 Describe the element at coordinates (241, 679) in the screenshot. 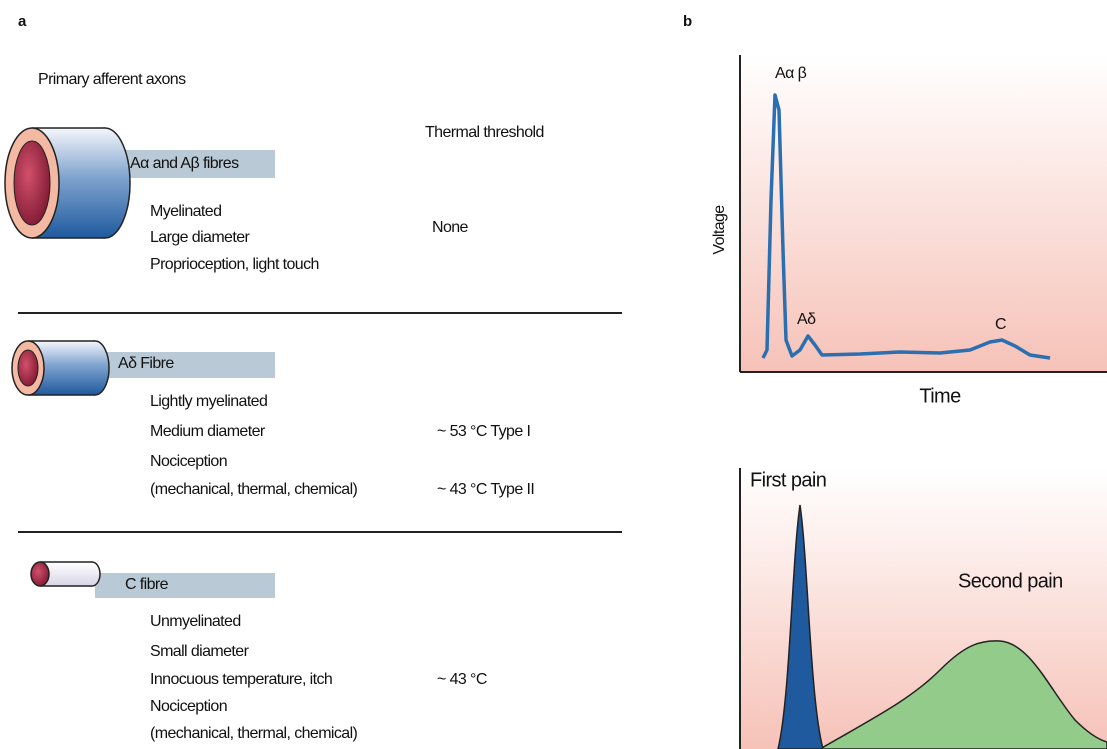

I see `fibre-property: Innocuous temperature, itch` at that location.